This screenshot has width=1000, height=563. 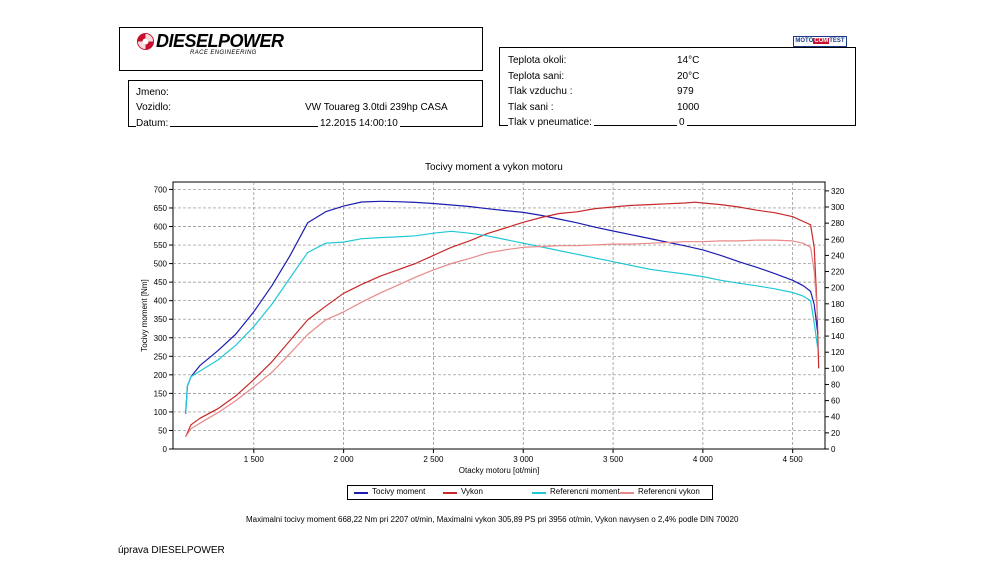 What do you see at coordinates (359, 123) in the screenshot?
I see `datum-value: 12.2015 14:00:10` at bounding box center [359, 123].